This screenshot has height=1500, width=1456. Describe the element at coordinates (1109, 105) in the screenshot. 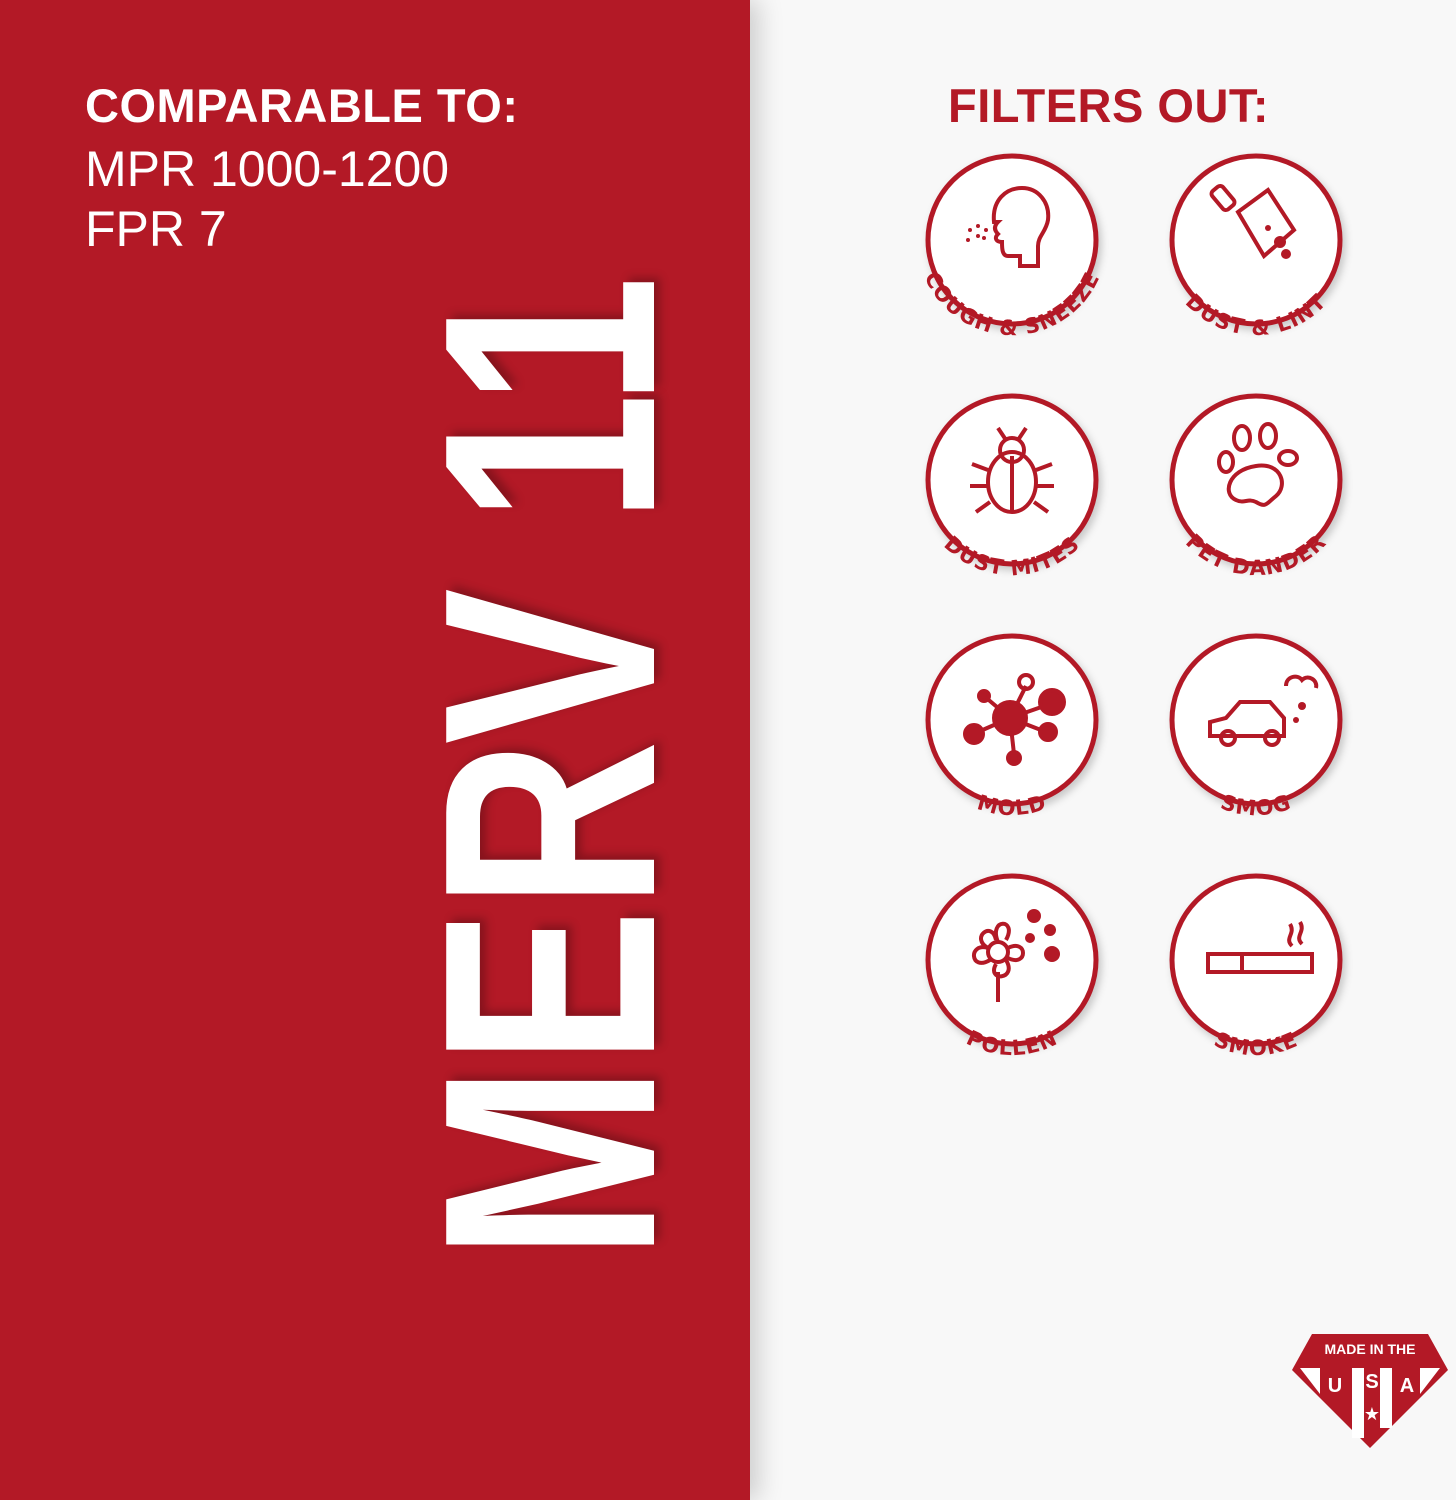

I see `filters-title: FILTERS OUT:` at that location.